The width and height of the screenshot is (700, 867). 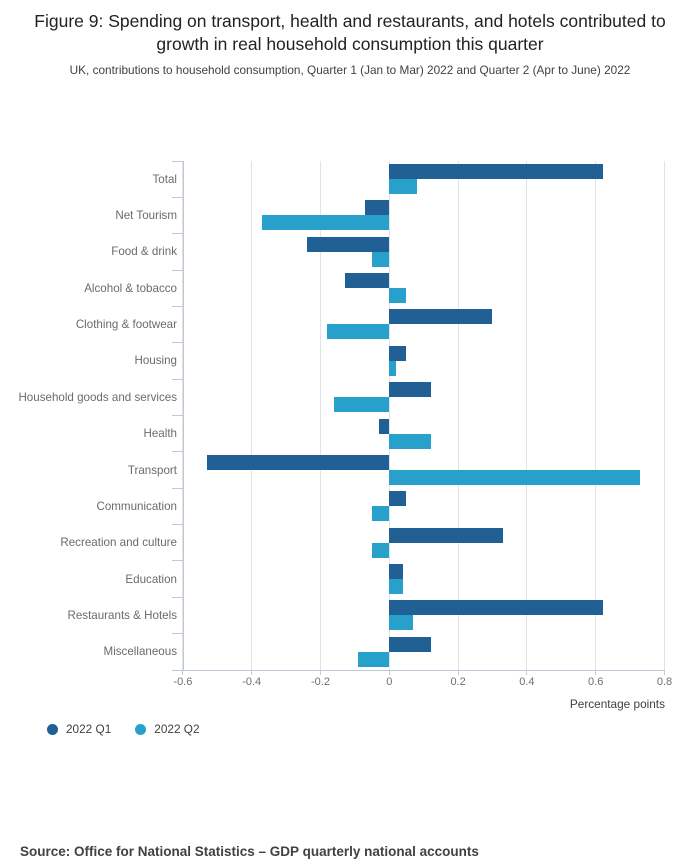 I want to click on bar-communication-2022-q2, so click(x=381, y=514).